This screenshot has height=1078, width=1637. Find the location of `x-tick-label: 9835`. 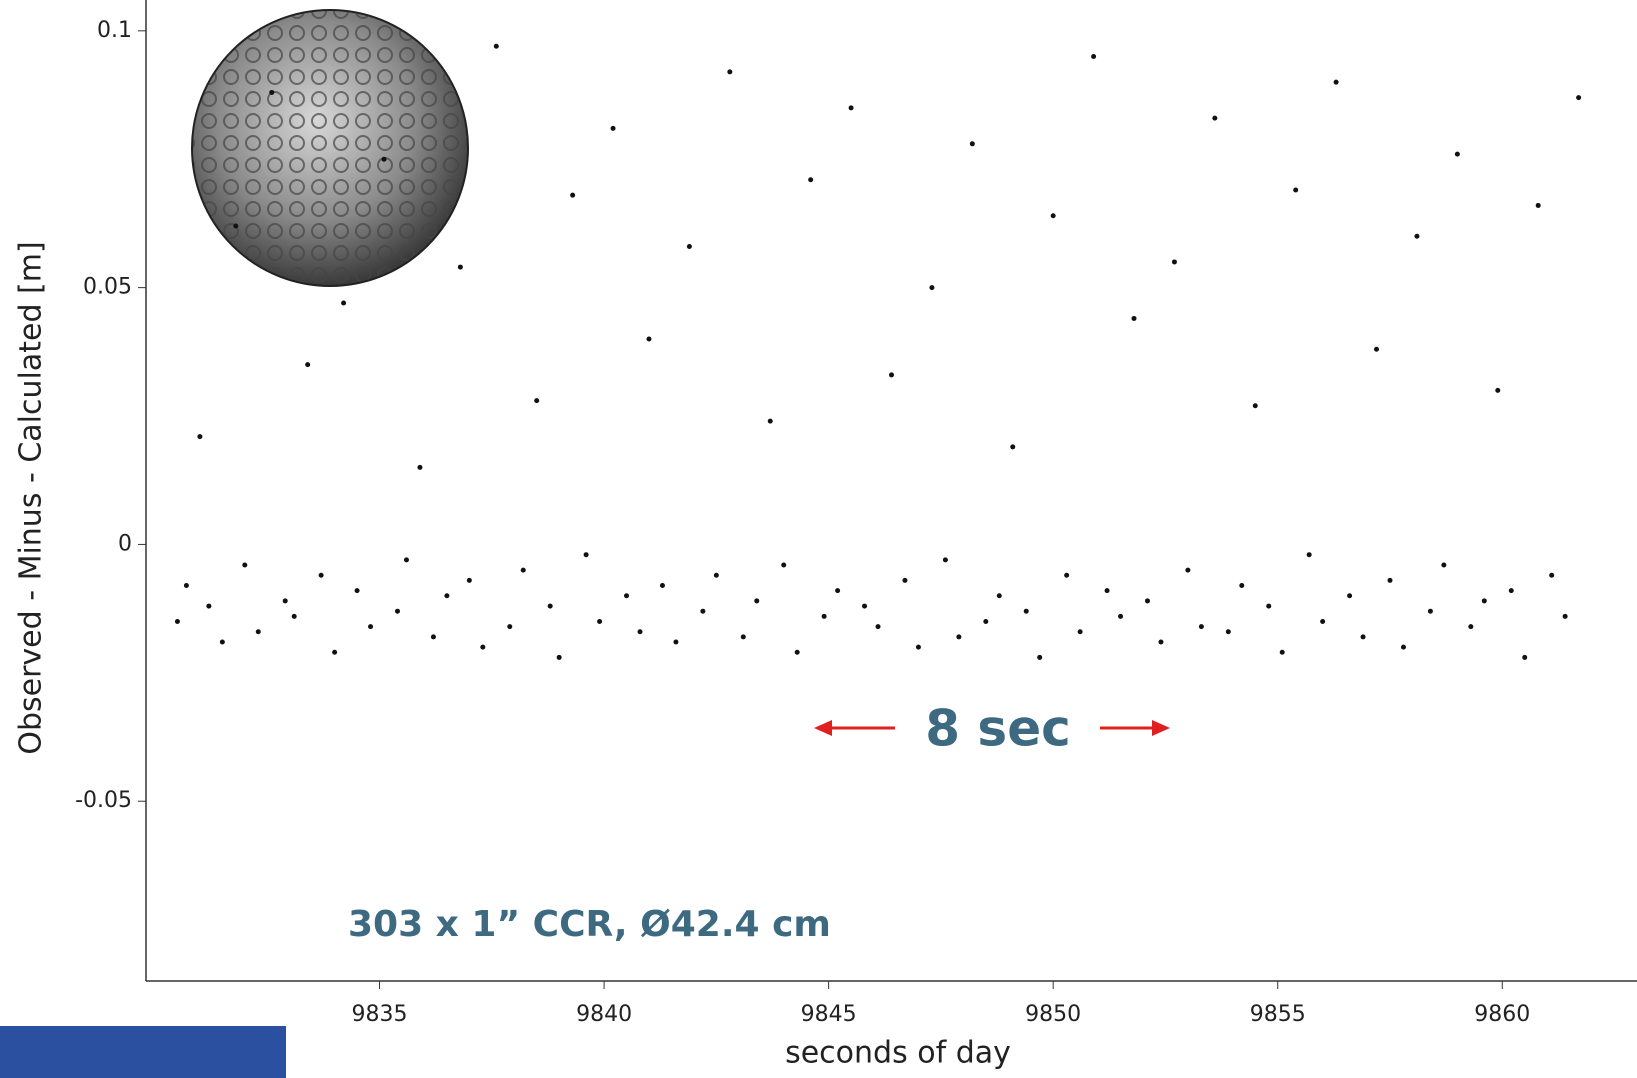

x-tick-label: 9835 is located at coordinates (380, 1014).